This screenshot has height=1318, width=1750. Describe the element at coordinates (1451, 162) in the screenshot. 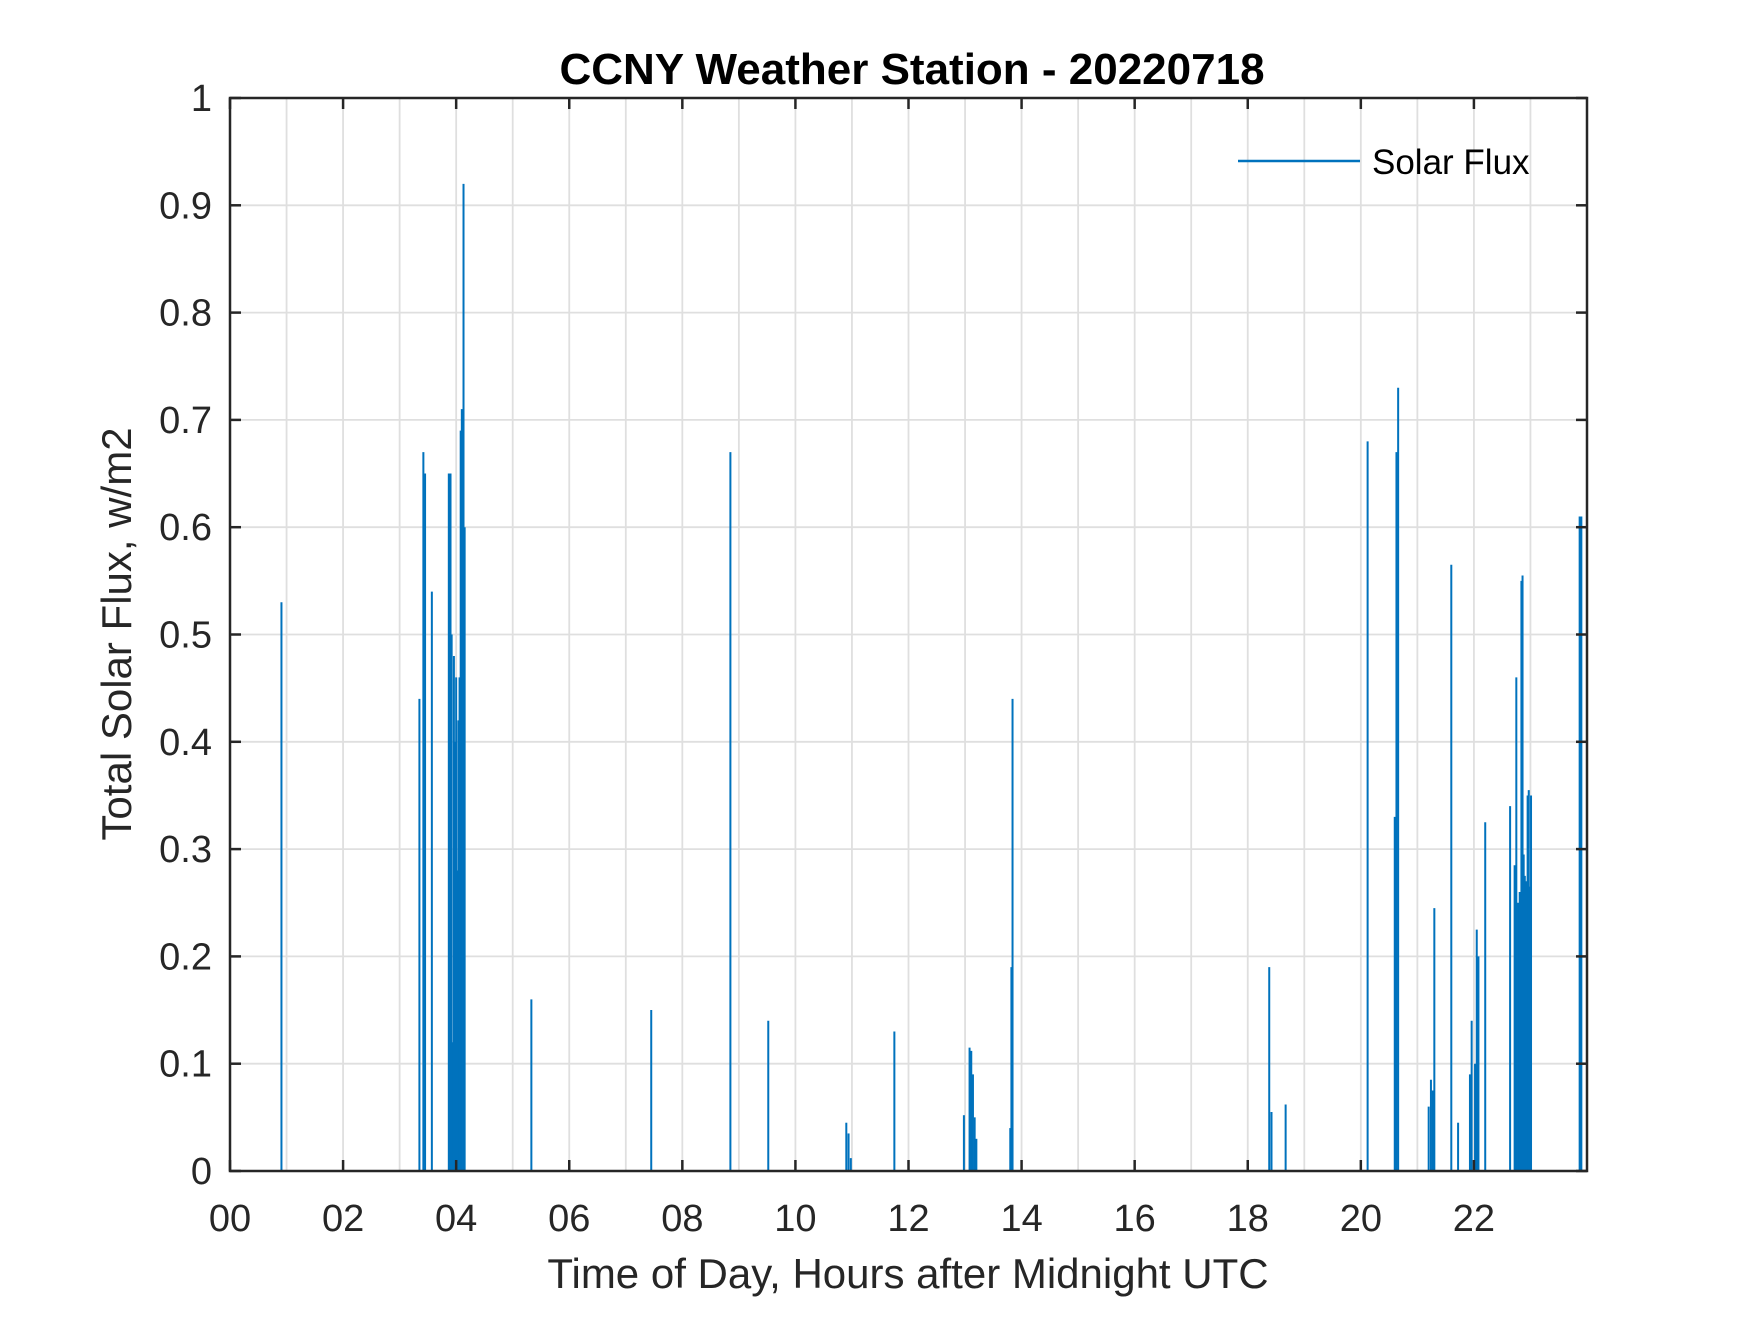

I see `legend-label-solar-flux: Solar Flux` at that location.